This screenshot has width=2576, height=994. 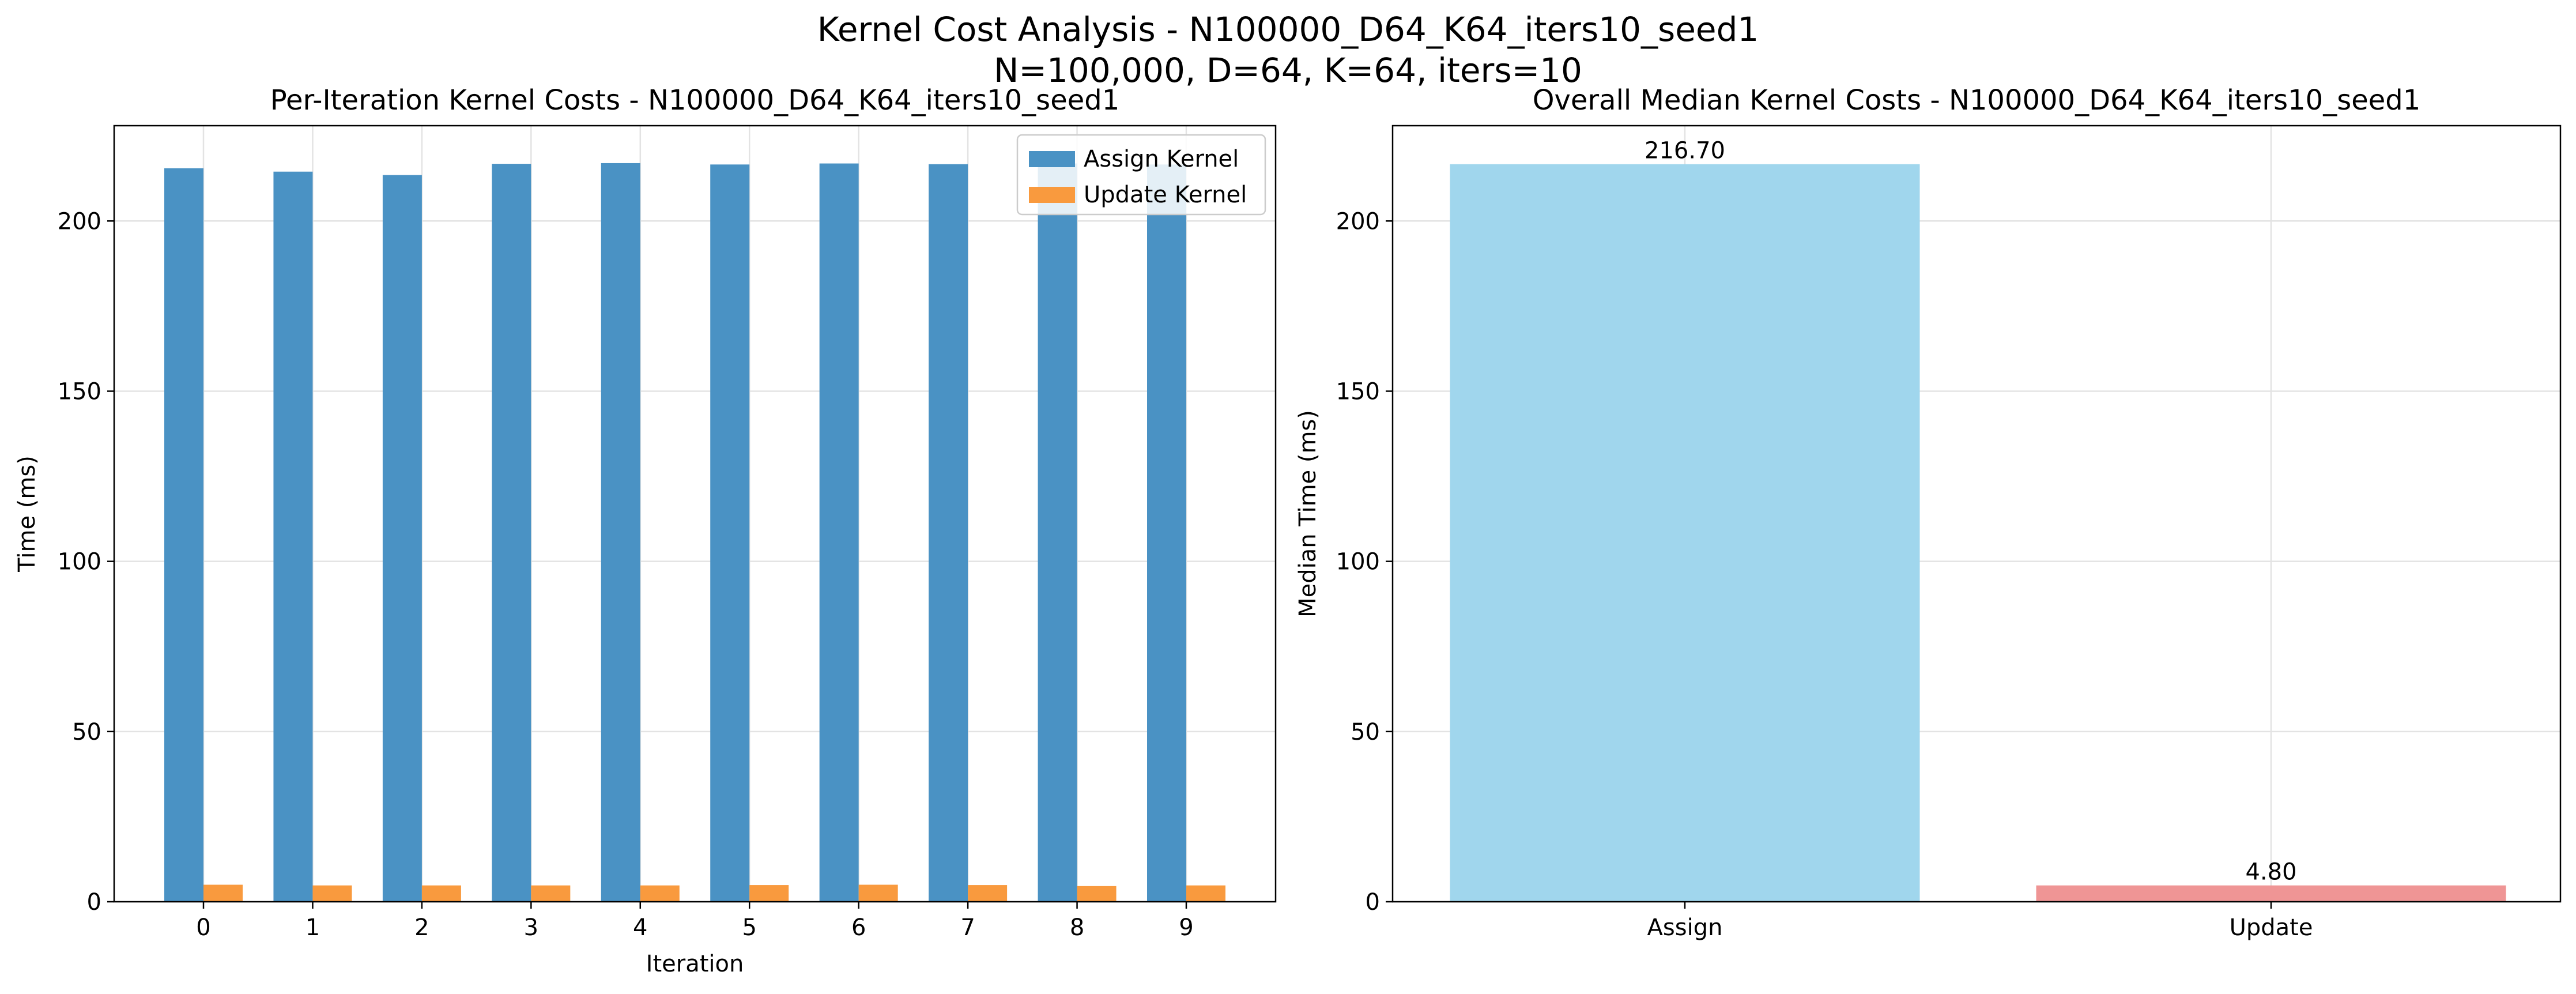 What do you see at coordinates (1186, 927) in the screenshot?
I see `x-tick-label: 9` at bounding box center [1186, 927].